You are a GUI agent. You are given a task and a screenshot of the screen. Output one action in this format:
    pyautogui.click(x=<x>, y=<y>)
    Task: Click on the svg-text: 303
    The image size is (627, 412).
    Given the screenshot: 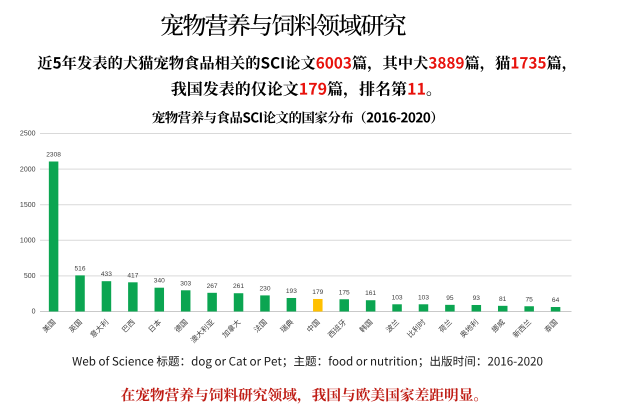 What is the action you would take?
    pyautogui.click(x=185, y=283)
    